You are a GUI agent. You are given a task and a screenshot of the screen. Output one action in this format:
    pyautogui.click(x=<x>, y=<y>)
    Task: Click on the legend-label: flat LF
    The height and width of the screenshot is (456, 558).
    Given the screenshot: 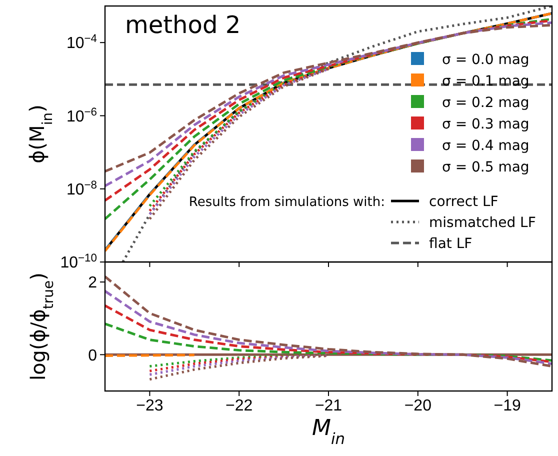 What is the action you would take?
    pyautogui.click(x=450, y=244)
    